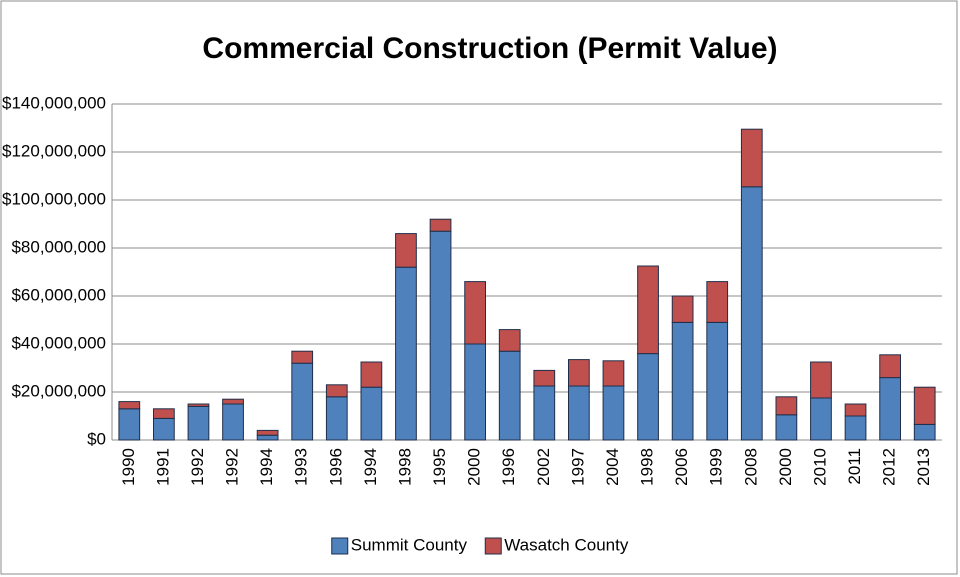 This screenshot has height=577, width=960. What do you see at coordinates (681, 467) in the screenshot?
I see `x-tick-label: 2006` at bounding box center [681, 467].